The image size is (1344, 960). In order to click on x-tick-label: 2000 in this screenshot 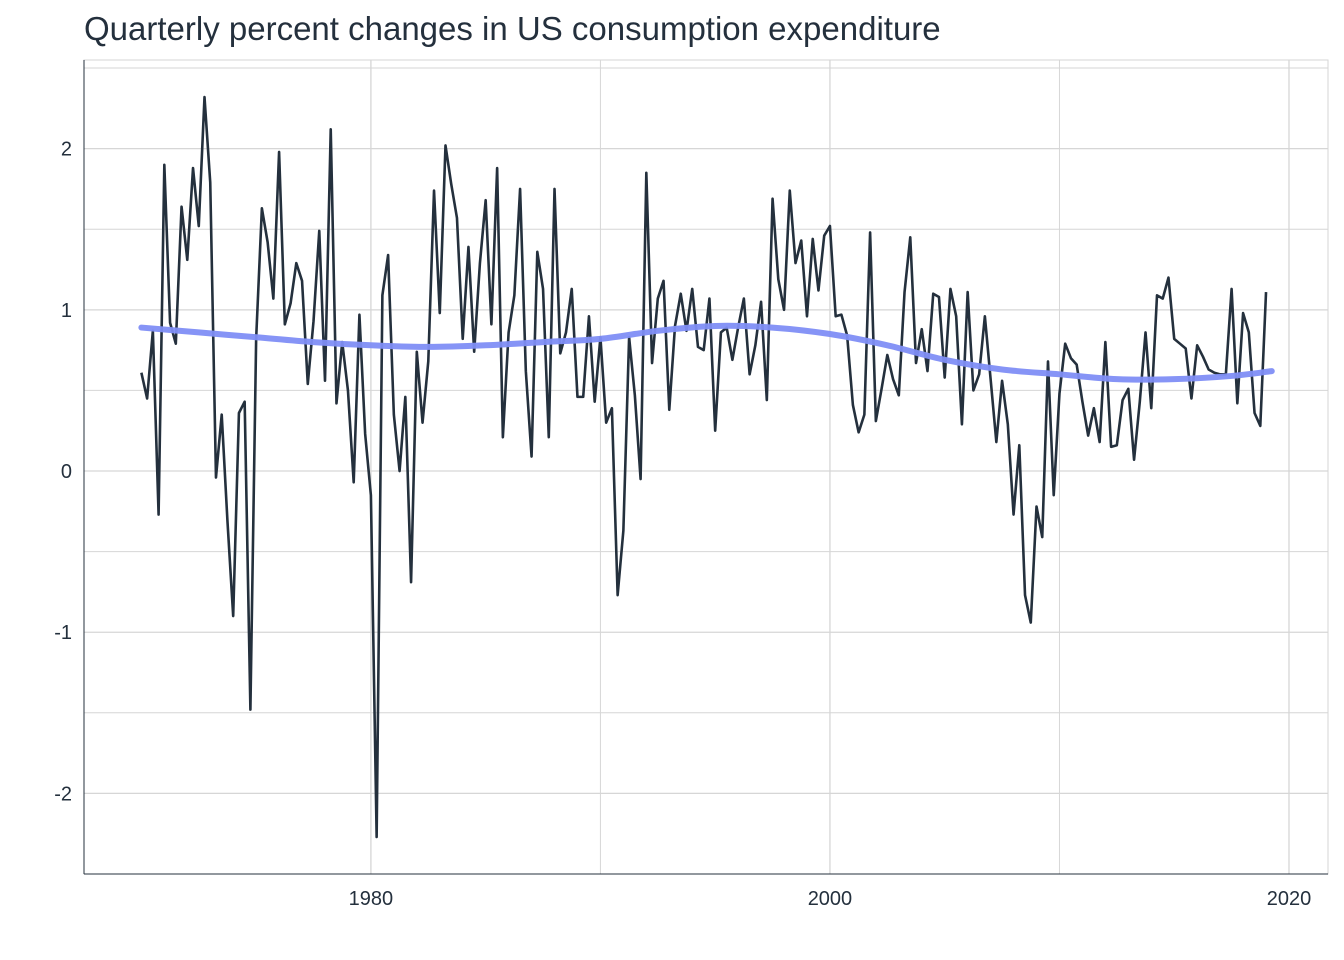, I will do `click(830, 899)`.